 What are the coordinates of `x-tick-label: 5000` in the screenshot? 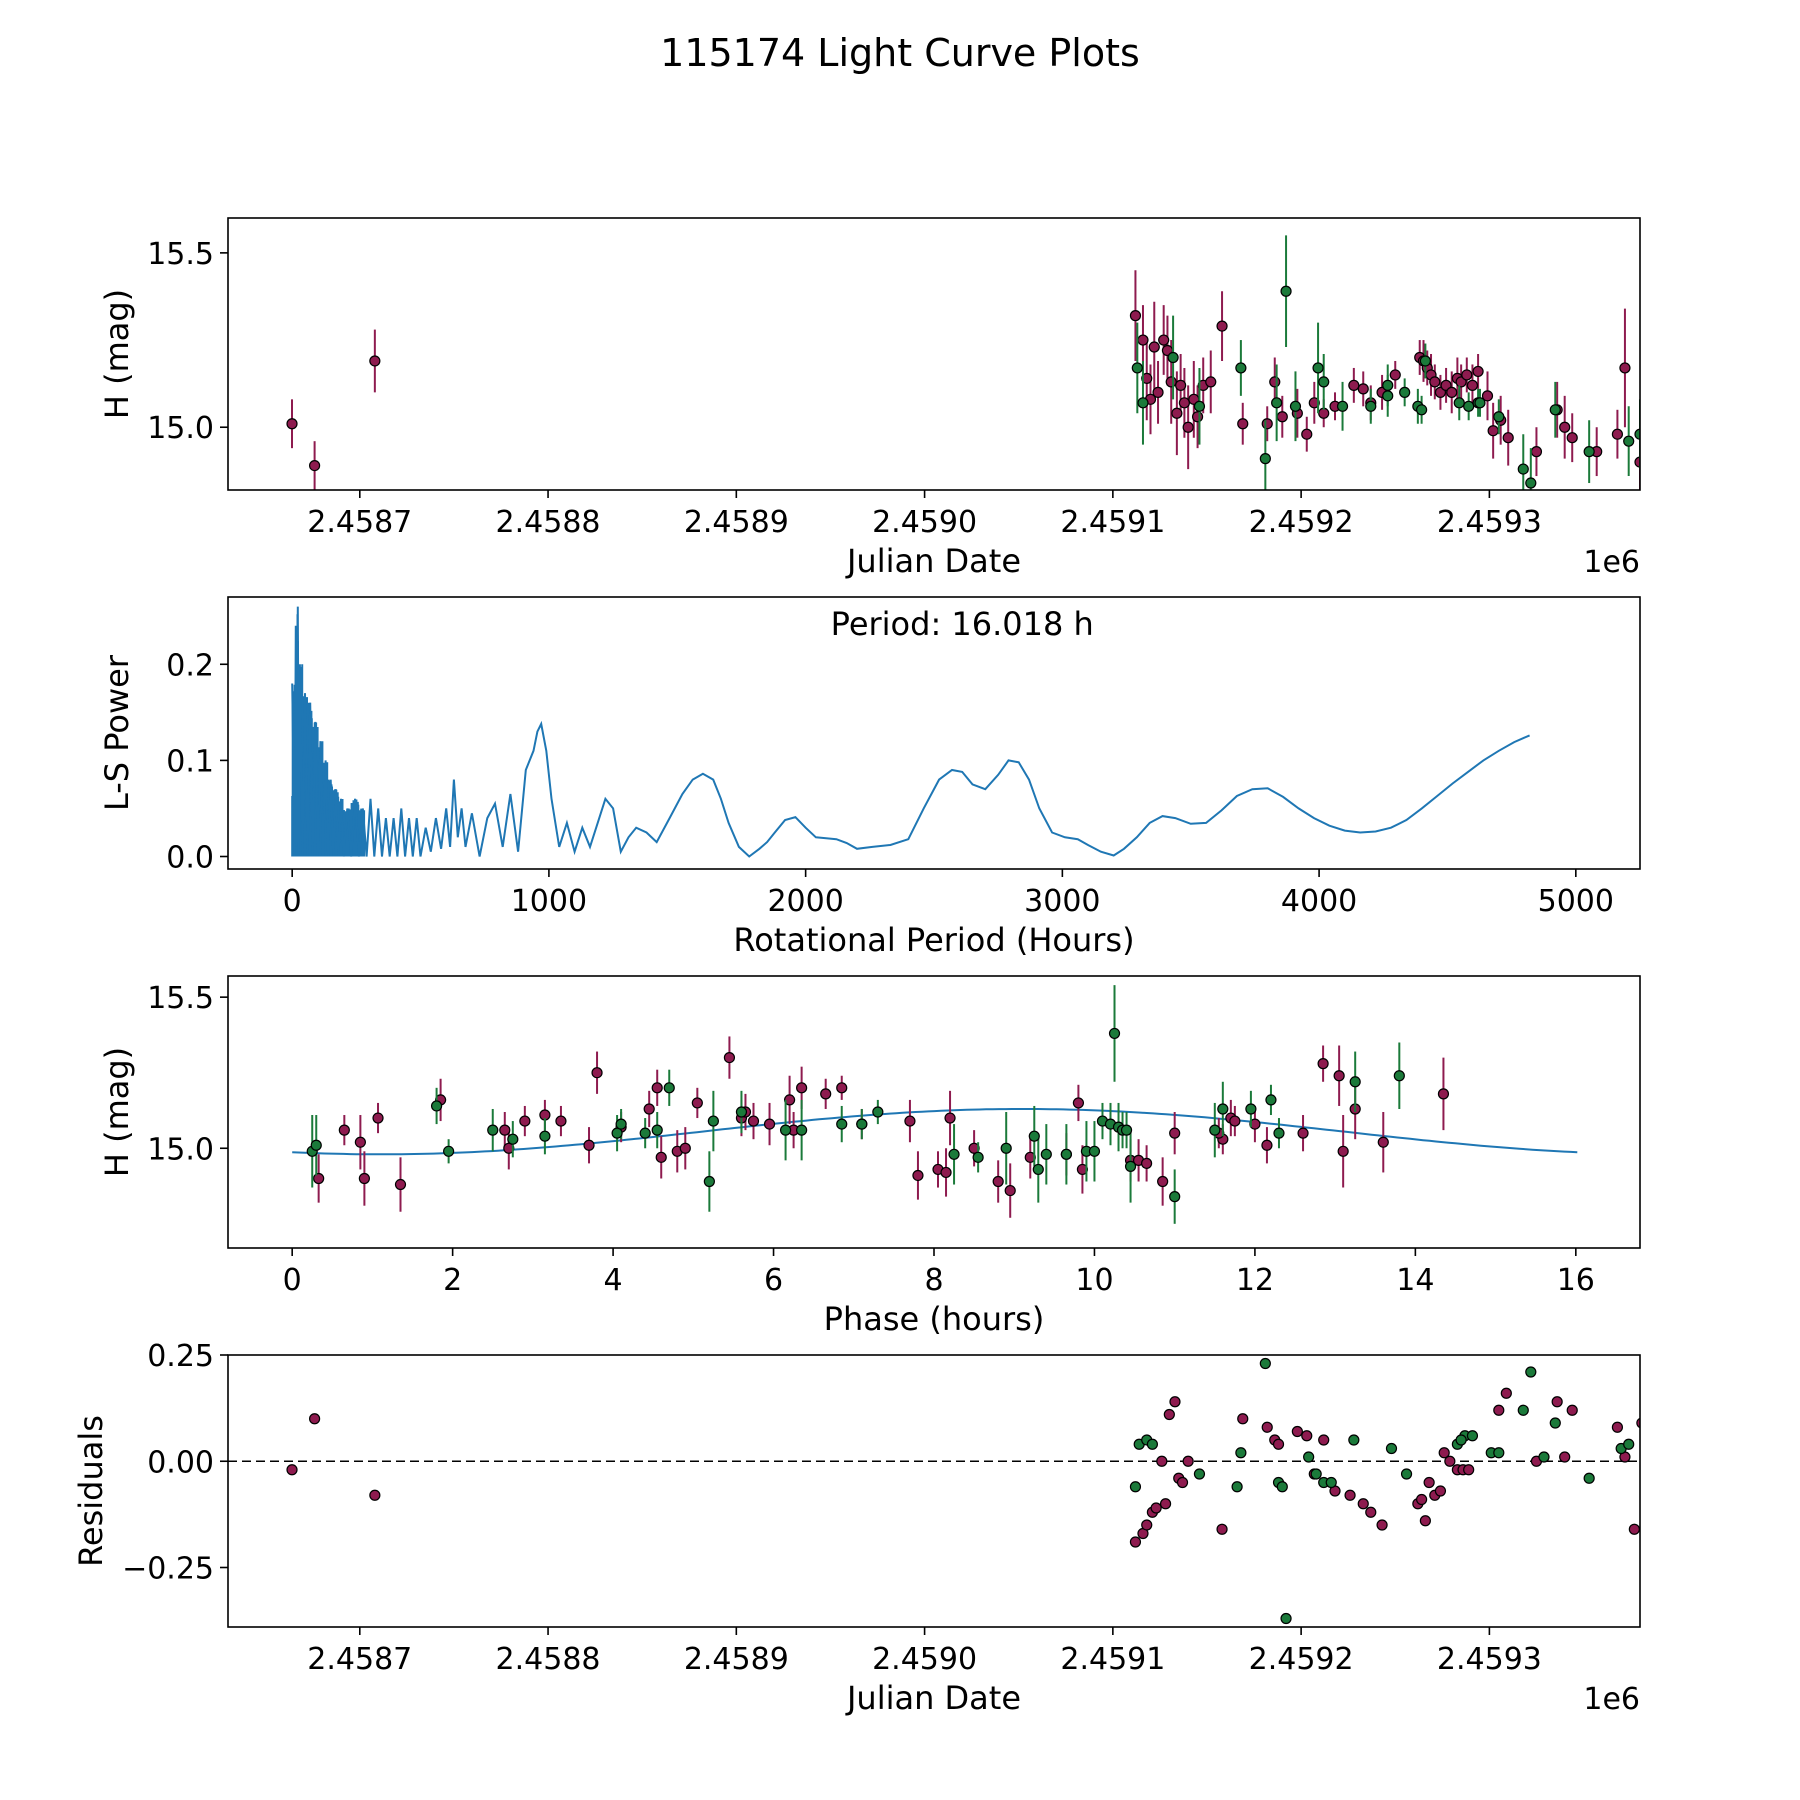 It's located at (1576, 901).